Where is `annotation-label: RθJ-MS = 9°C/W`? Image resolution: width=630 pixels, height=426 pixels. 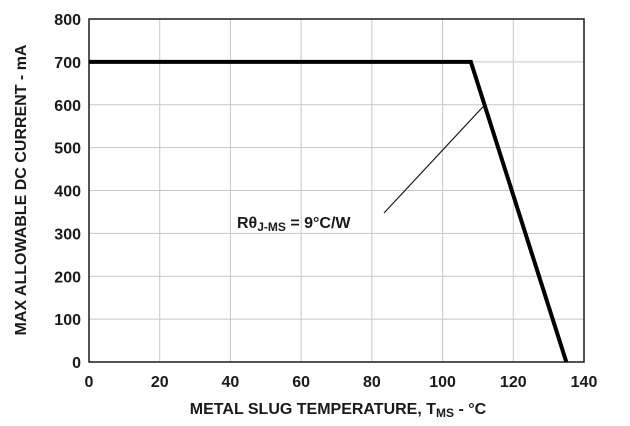 annotation-label: RθJ-MS = 9°C/W is located at coordinates (294, 224).